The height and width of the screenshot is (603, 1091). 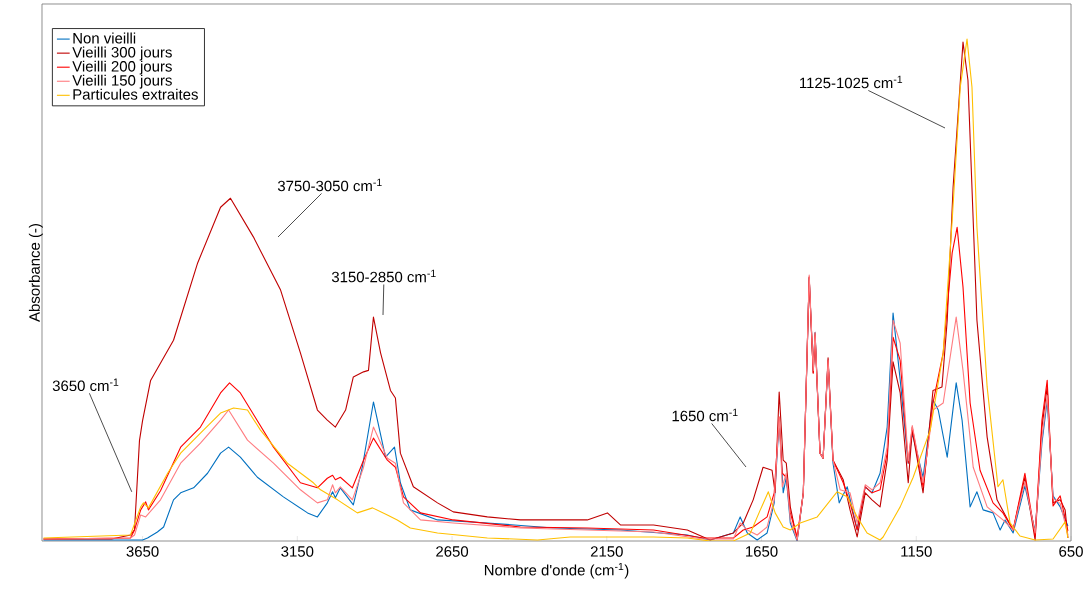 What do you see at coordinates (135, 94) in the screenshot?
I see `legend-label: Particules extraites` at bounding box center [135, 94].